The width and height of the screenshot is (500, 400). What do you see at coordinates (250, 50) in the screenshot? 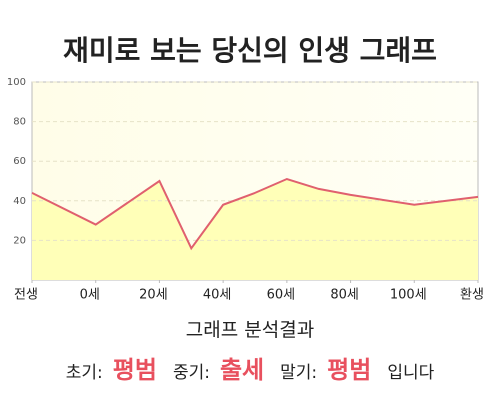
I see `chart-title: 재미로 보는 당신의 인생 그래프` at bounding box center [250, 50].